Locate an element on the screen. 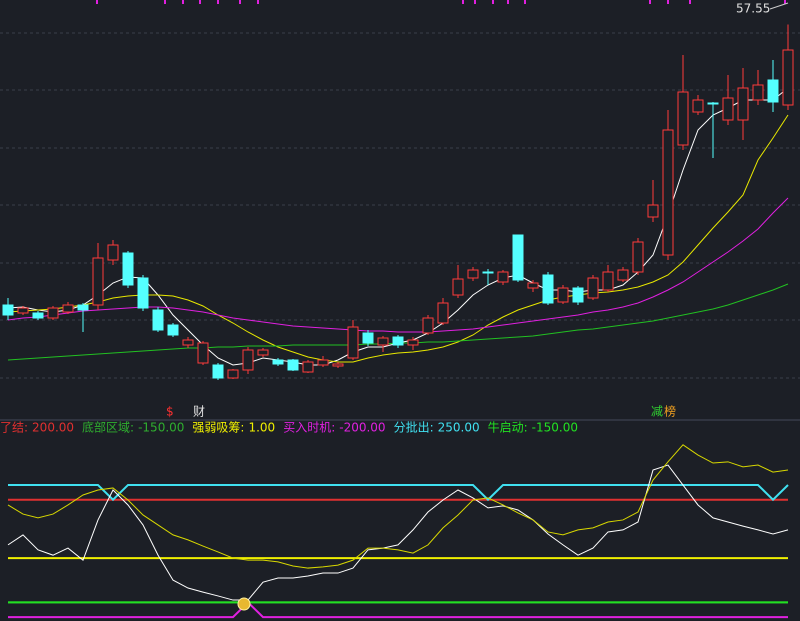 Image resolution: width=800 pixels, height=621 pixels. legend-value: -200.00 is located at coordinates (362, 428).